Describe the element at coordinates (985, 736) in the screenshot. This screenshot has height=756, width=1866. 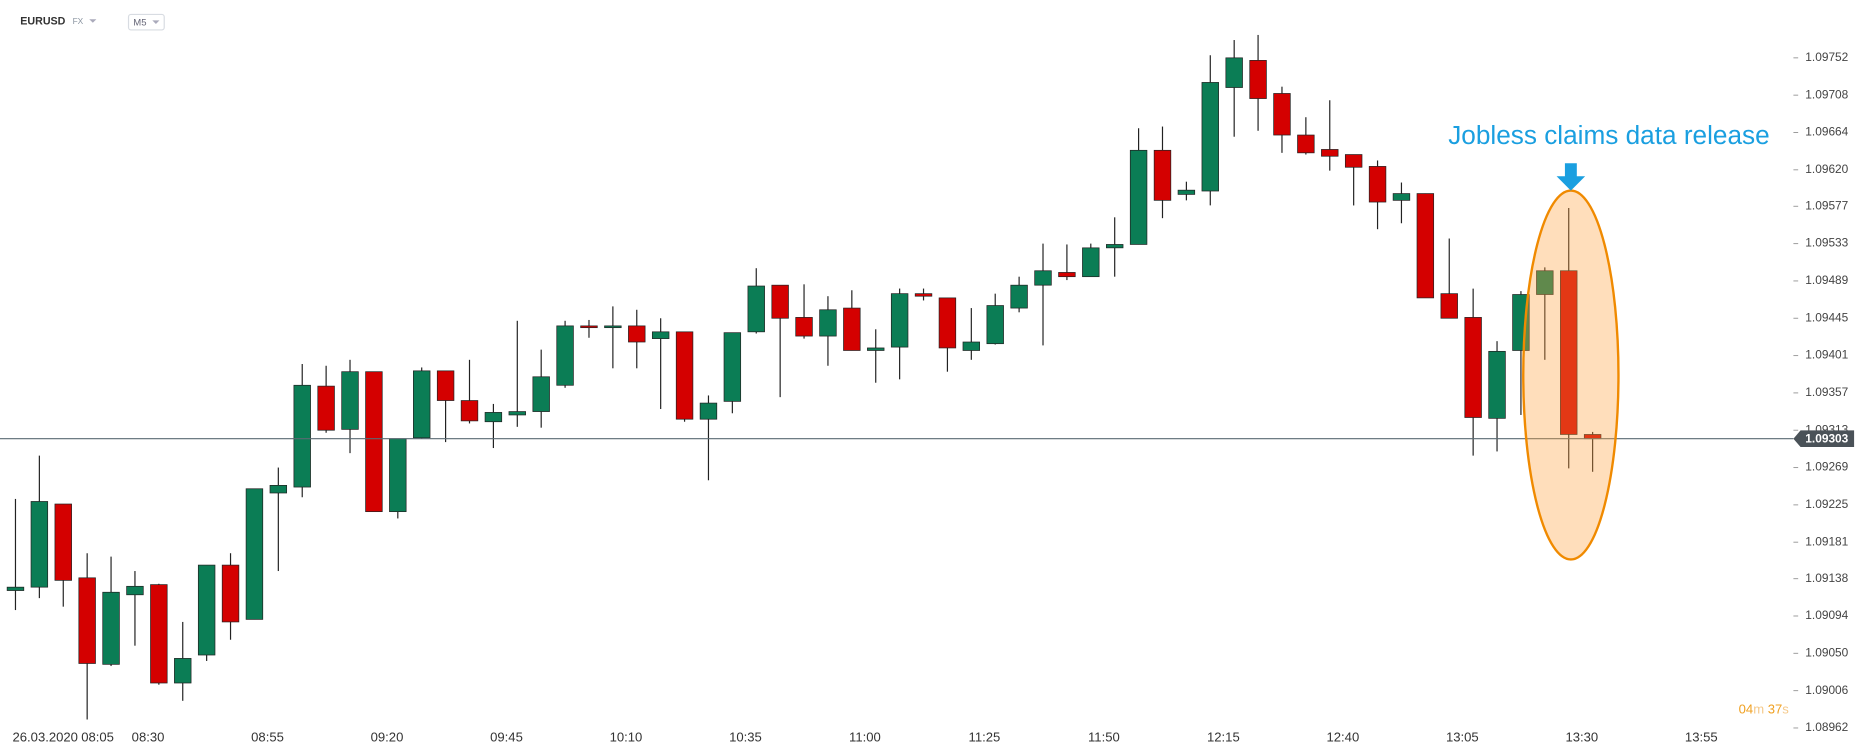
I see `x-tick-label: 11:25` at that location.